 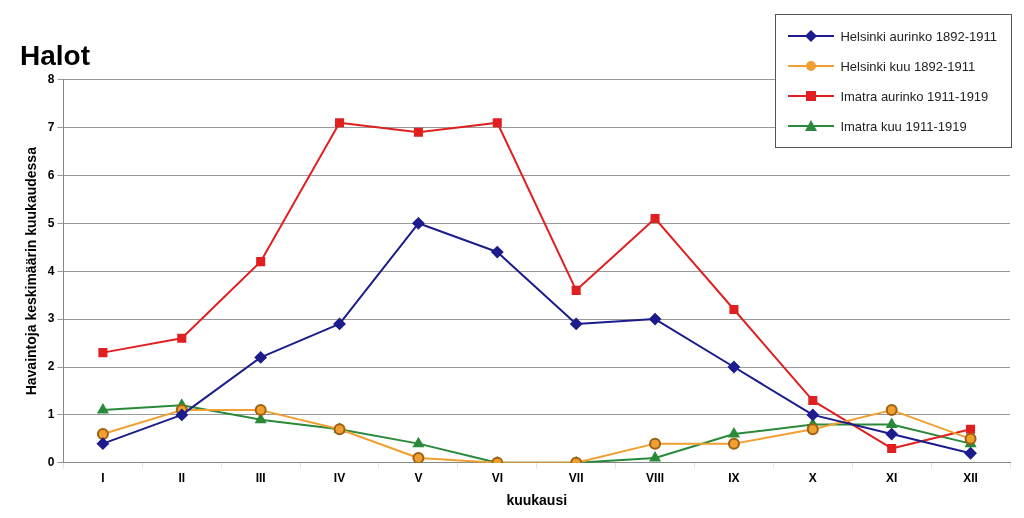 What do you see at coordinates (55, 55) in the screenshot?
I see `chart-title: Halot` at bounding box center [55, 55].